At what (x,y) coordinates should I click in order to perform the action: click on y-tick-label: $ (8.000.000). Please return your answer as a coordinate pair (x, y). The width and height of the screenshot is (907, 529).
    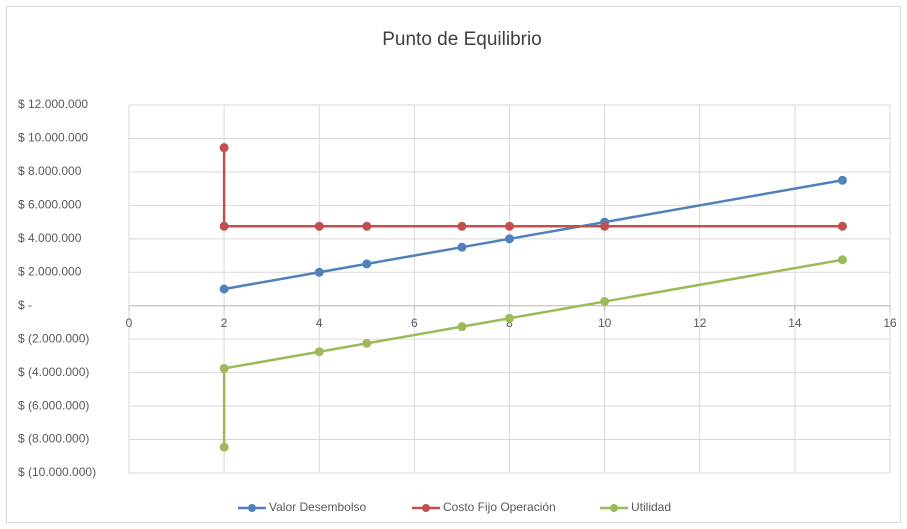
    Looking at the image, I should click on (53, 439).